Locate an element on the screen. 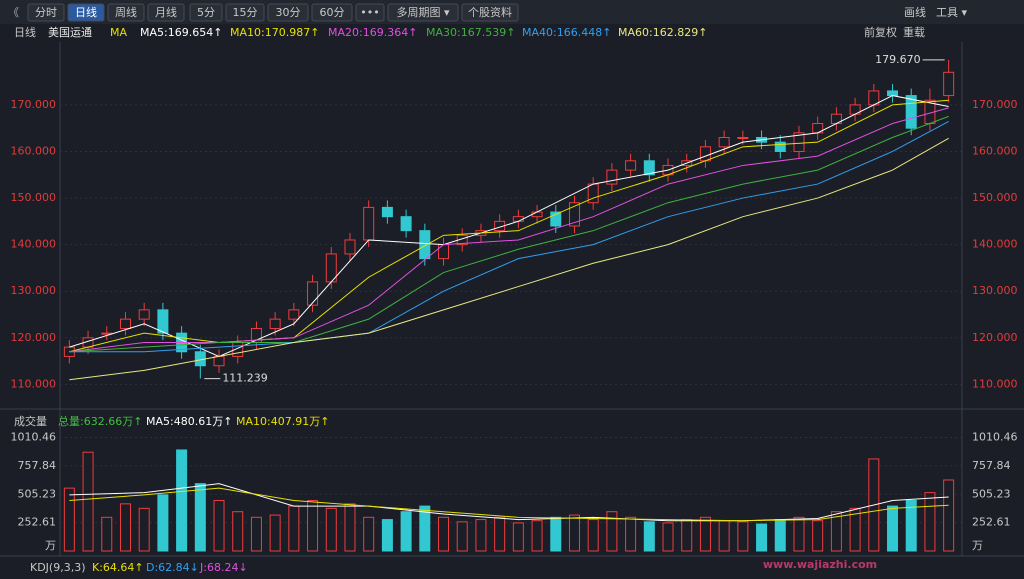 This screenshot has height=579, width=1024. toolbar-button-label: 分时 is located at coordinates (46, 12).